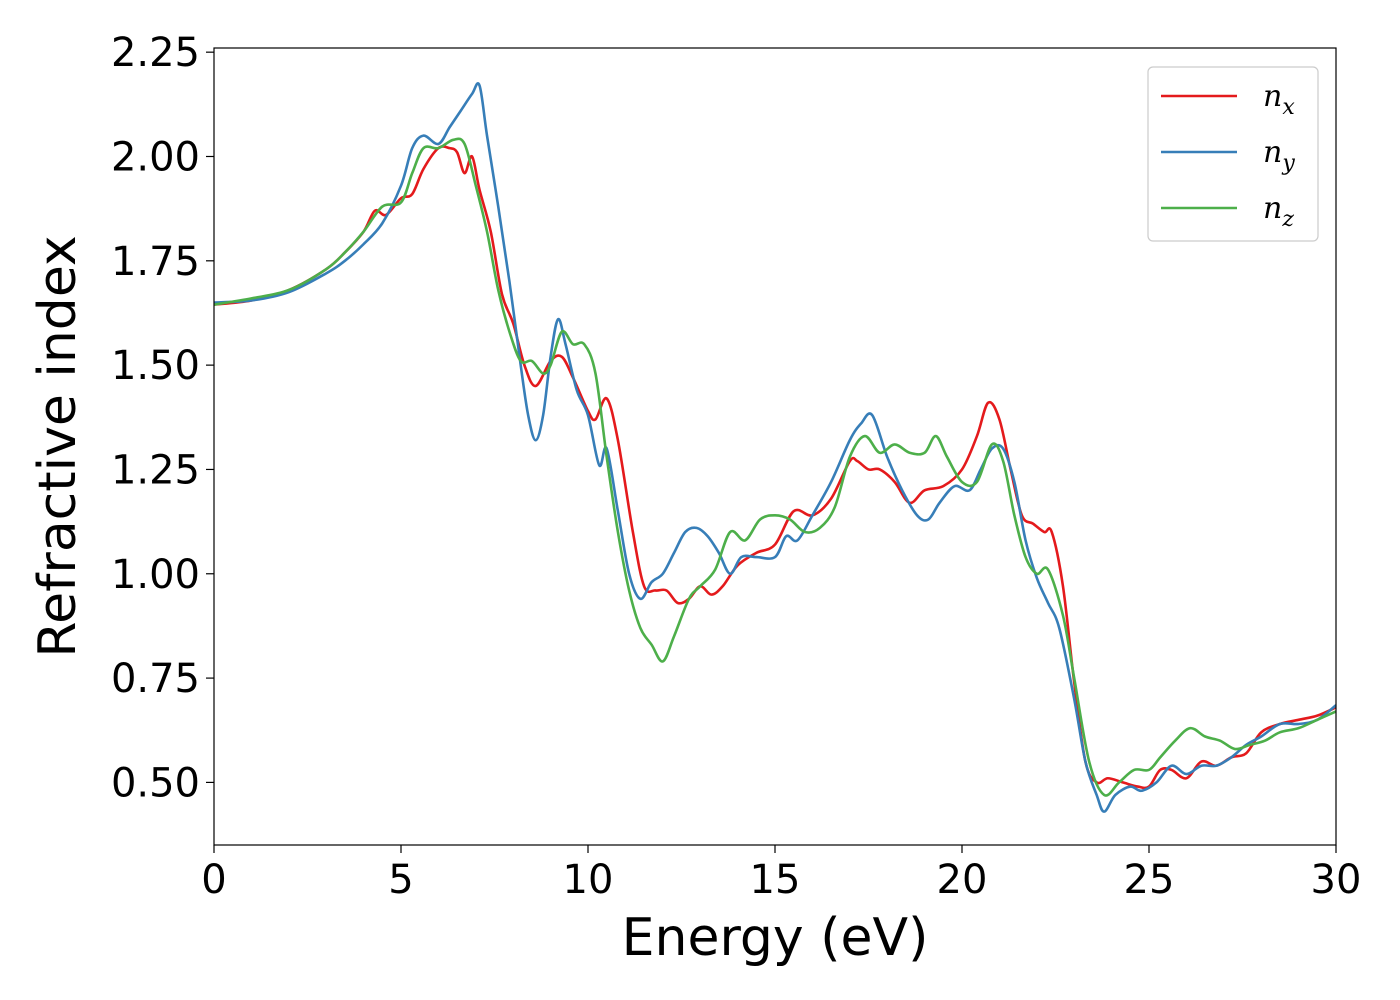 This screenshot has width=1400, height=1000. What do you see at coordinates (775, 938) in the screenshot?
I see `x-axis-label: Energy (eV)` at bounding box center [775, 938].